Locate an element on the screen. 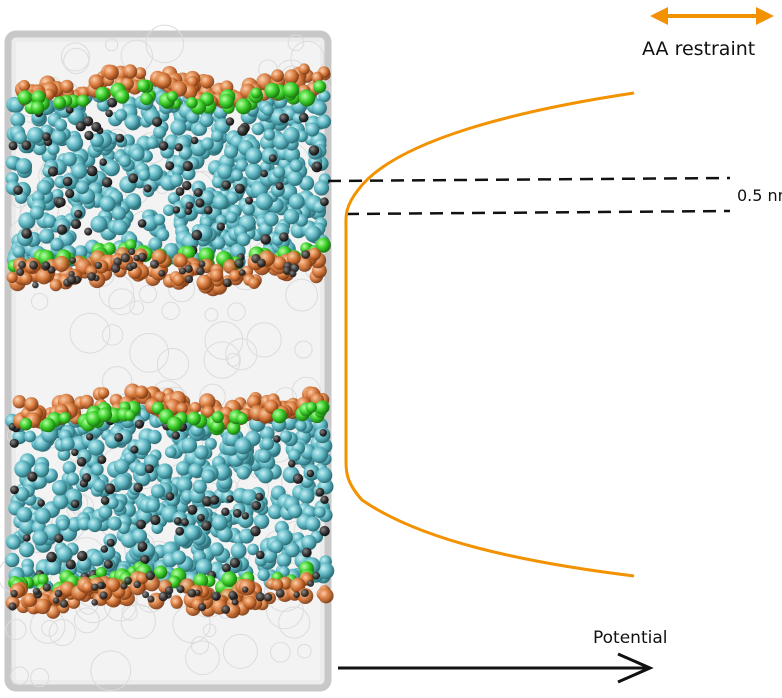  dashed-line-upper is located at coordinates (529, 179).